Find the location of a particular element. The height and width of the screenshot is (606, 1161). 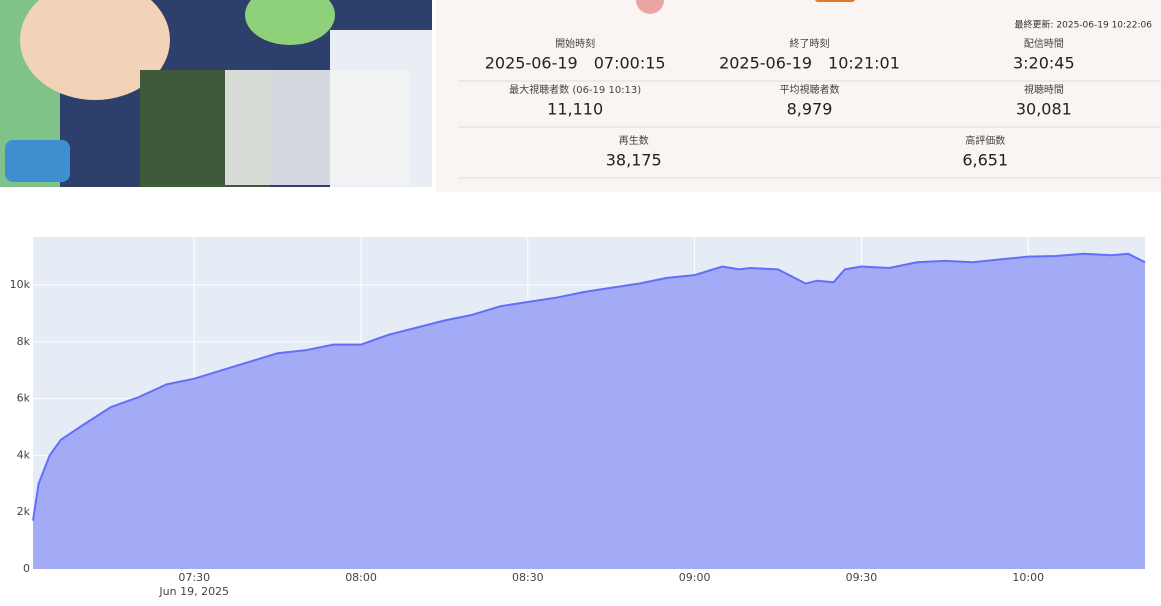

x-tick-label: 07:30 is located at coordinates (194, 577).